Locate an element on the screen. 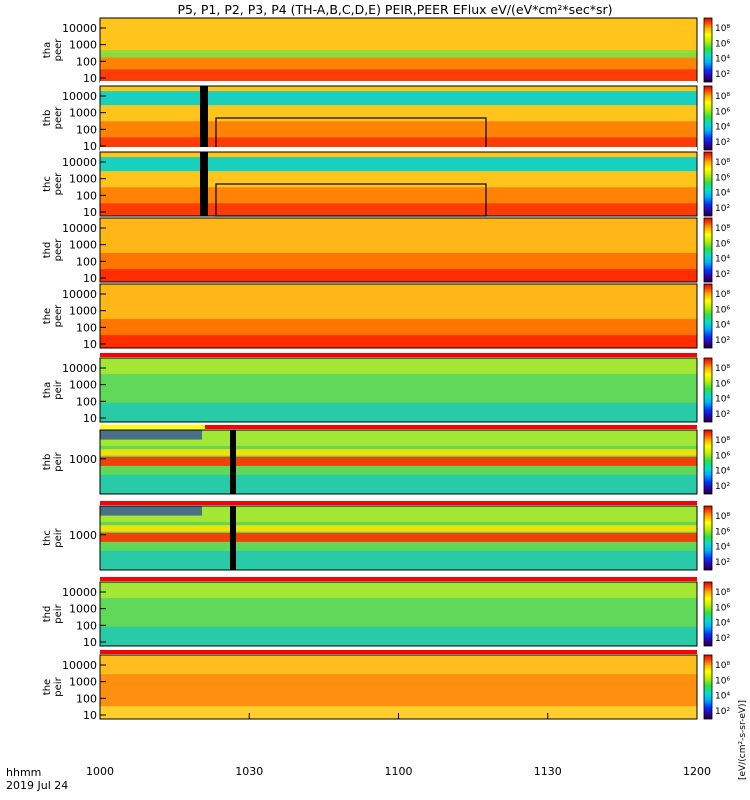  panel-thb-peir: 1000 thbpeir 10⁸ 10⁶ 10⁴ 10² is located at coordinates (386, 460).